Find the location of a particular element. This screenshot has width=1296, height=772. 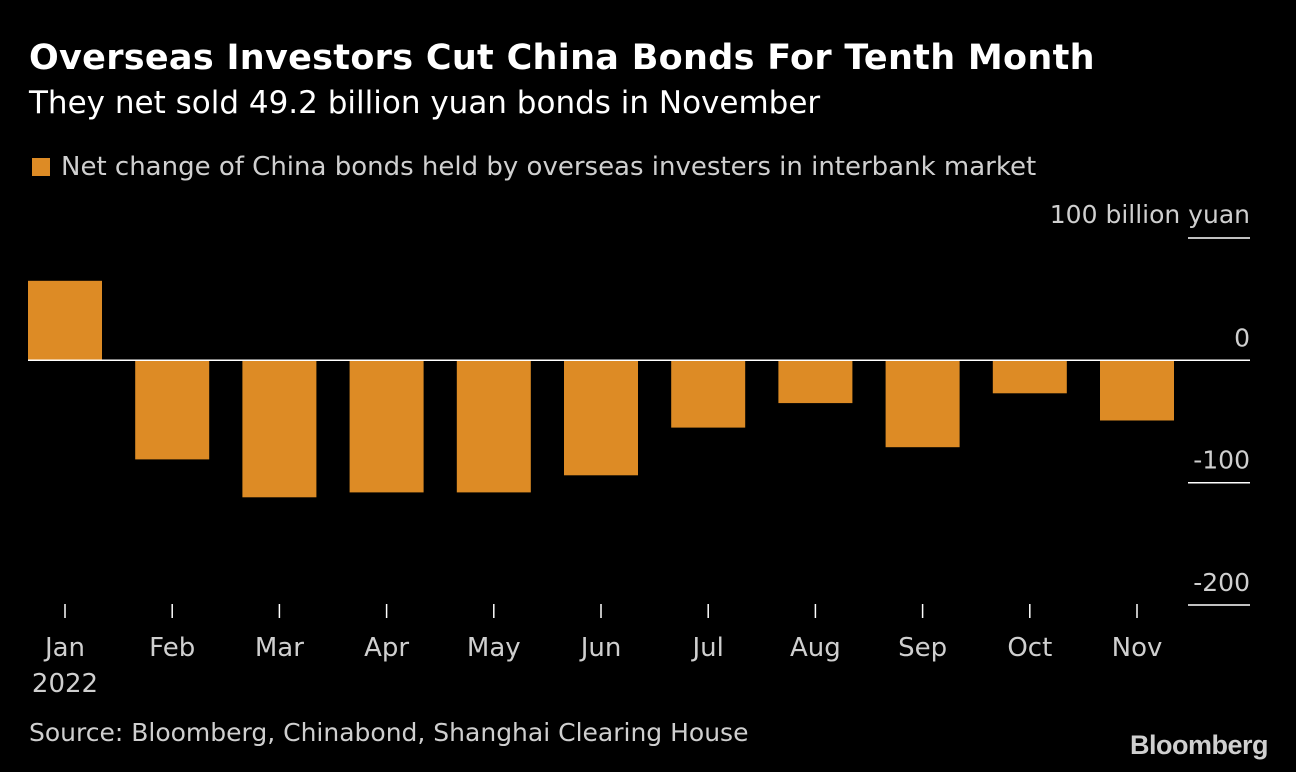

bar-may is located at coordinates (493, 426).